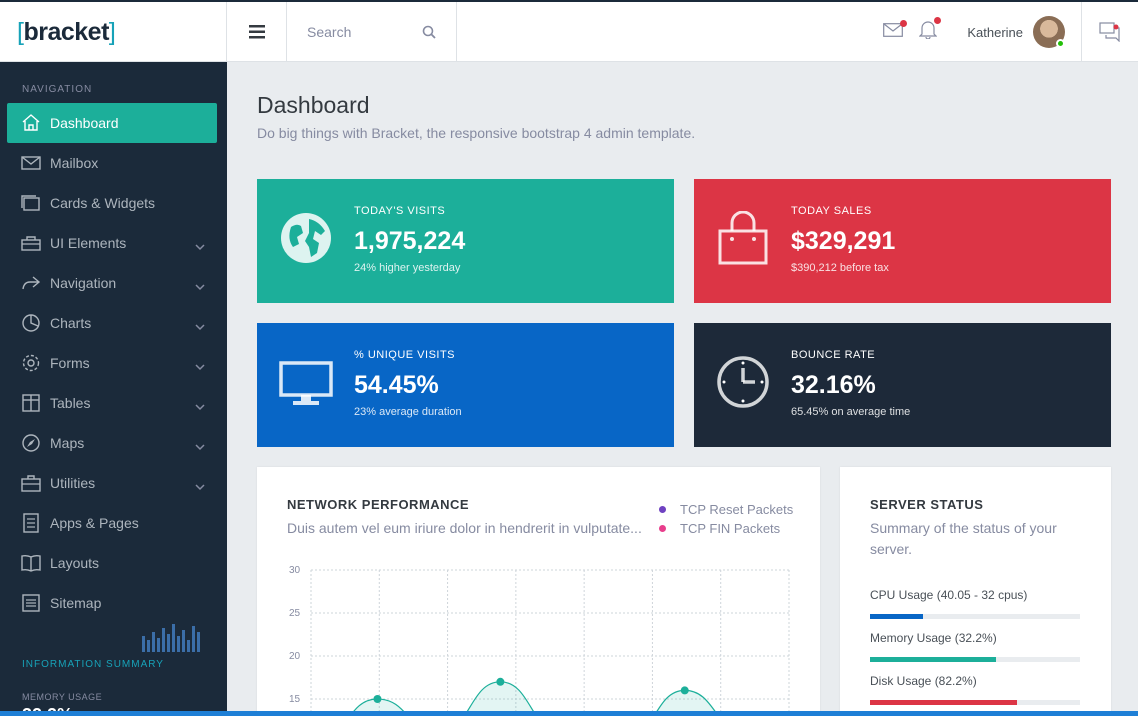 The height and width of the screenshot is (716, 1138). What do you see at coordinates (743, 238) in the screenshot?
I see `shopping-bag-icon` at bounding box center [743, 238].